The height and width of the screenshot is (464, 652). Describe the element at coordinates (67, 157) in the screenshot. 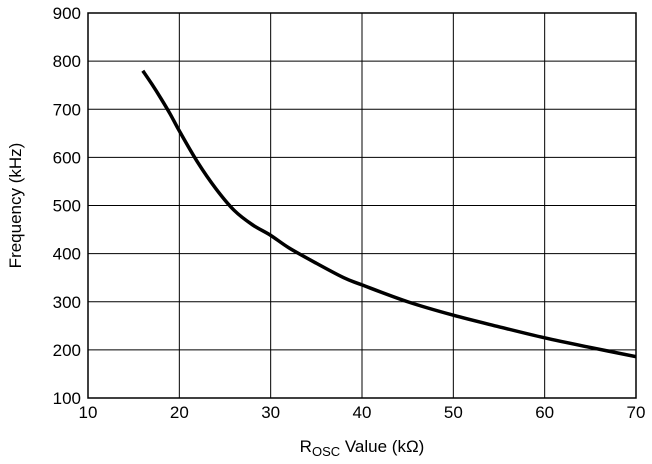

I see `y-tick-label: 600` at that location.